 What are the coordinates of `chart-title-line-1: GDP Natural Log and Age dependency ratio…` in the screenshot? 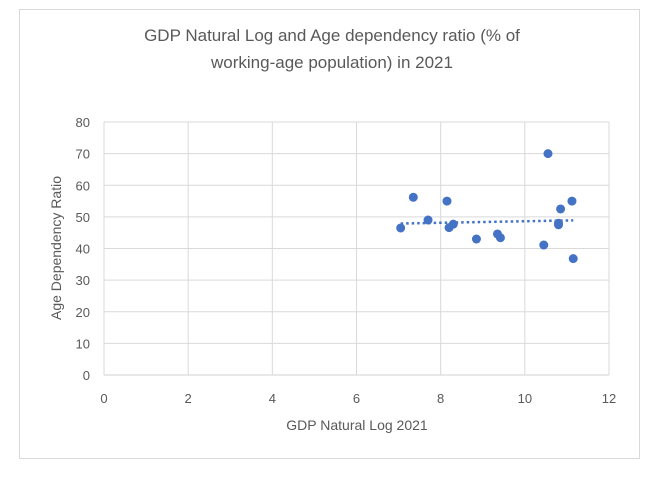 It's located at (332, 35).